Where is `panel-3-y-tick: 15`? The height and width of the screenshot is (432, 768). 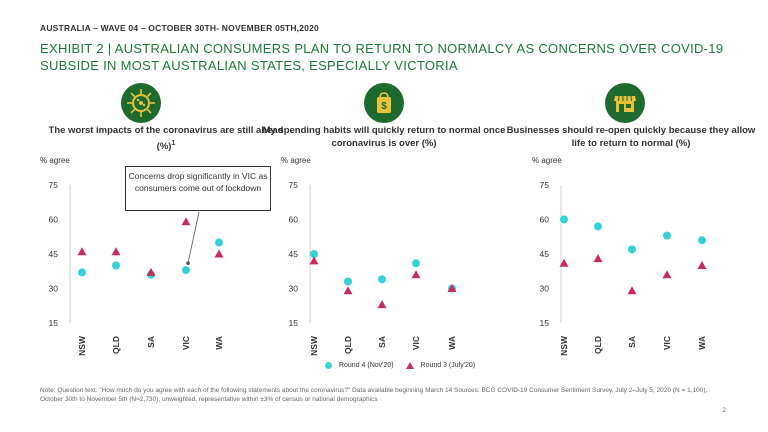 panel-3-y-tick: 15 is located at coordinates (545, 323).